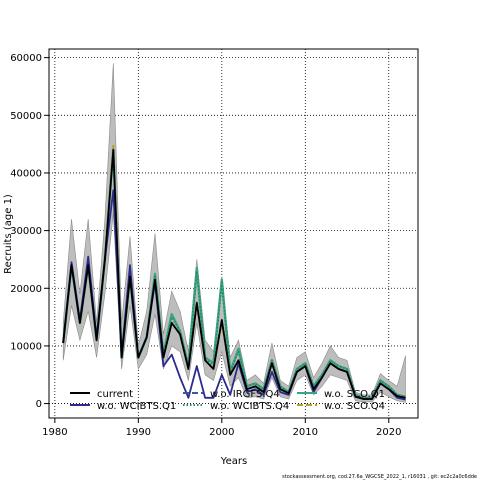 The width and height of the screenshot is (480, 480). What do you see at coordinates (8, 234) in the screenshot?
I see `y-axis-title: Recruits (age 1)` at bounding box center [8, 234].